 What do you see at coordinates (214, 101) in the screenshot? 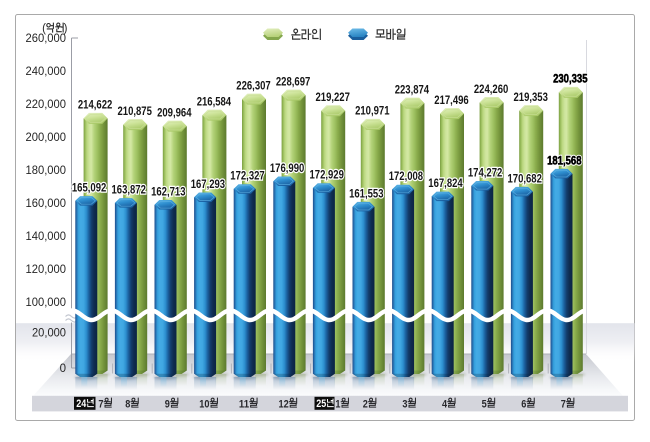
I see `svg-text: 216,584` at bounding box center [214, 101].